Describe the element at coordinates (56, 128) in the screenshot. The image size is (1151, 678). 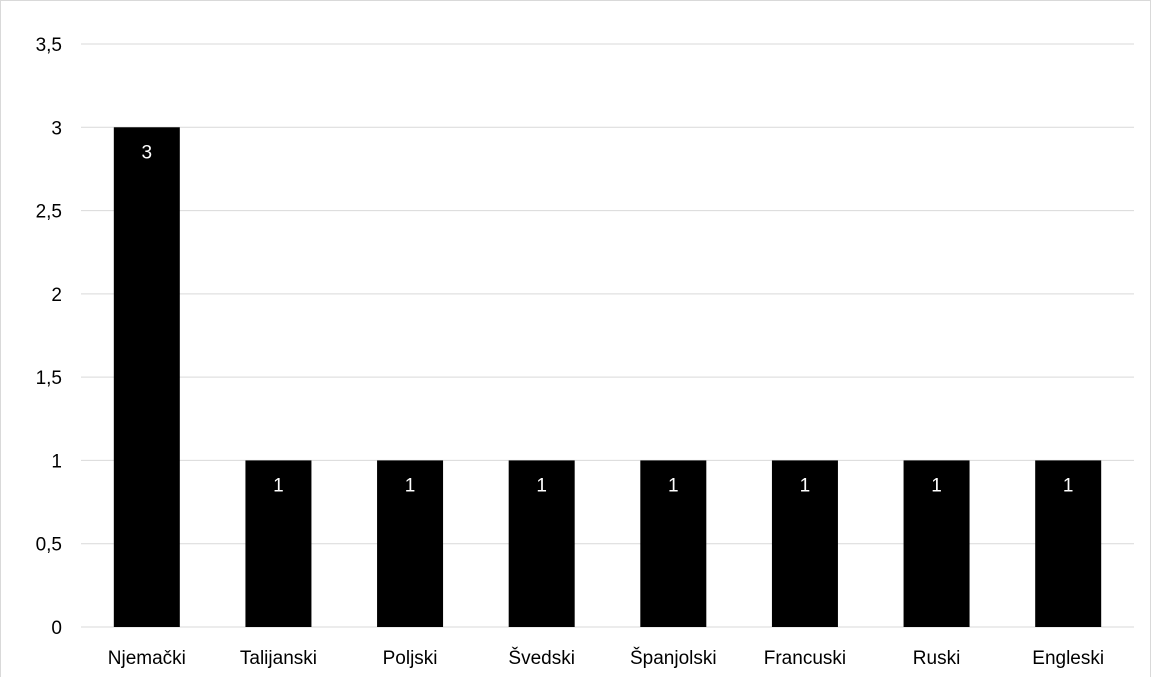
I see `y-tick-label: 3` at that location.